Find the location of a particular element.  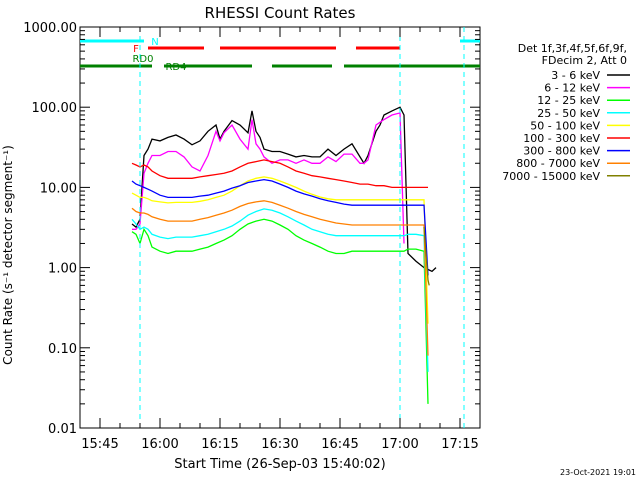

y-tick-label: 0.01 is located at coordinates (62, 429).